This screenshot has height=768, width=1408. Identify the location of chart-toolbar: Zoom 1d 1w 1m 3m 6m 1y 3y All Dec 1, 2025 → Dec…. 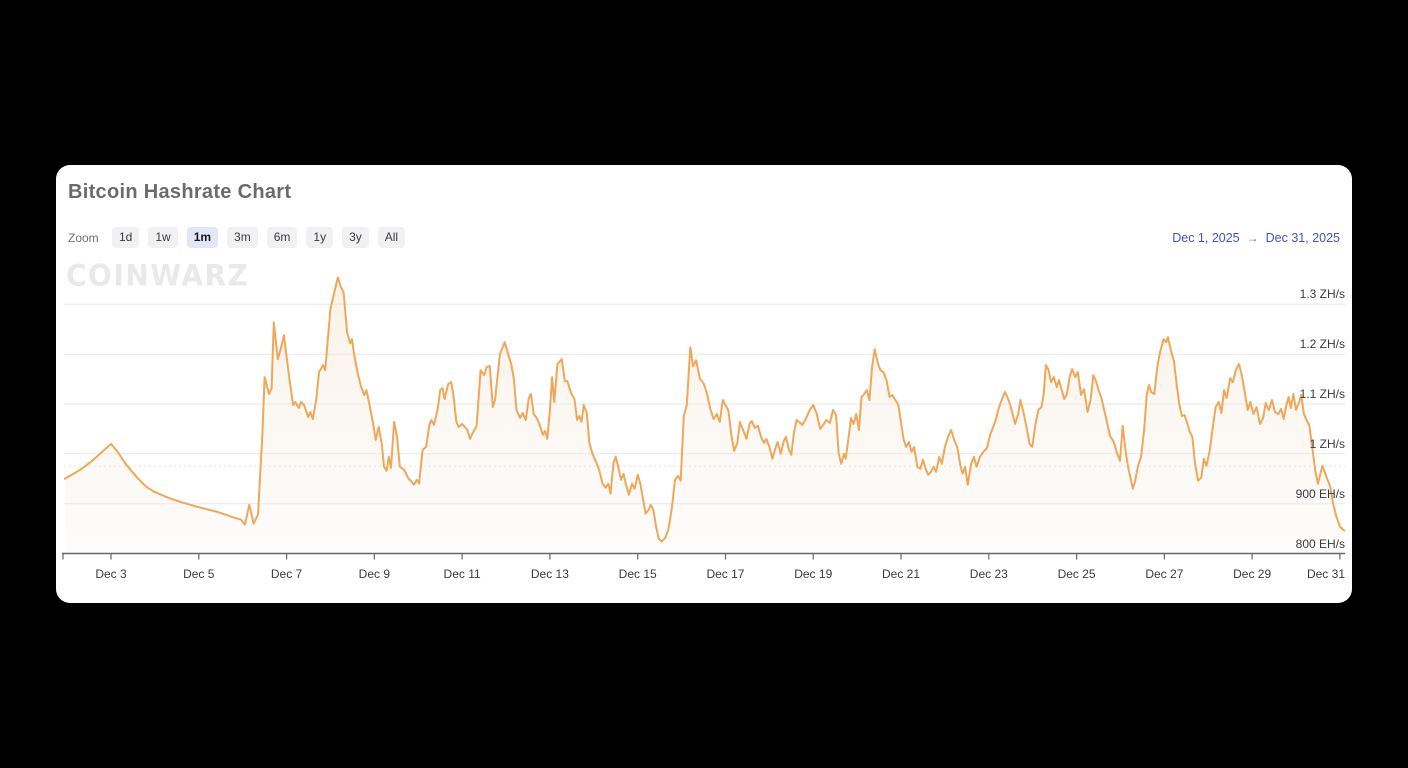
(704, 238).